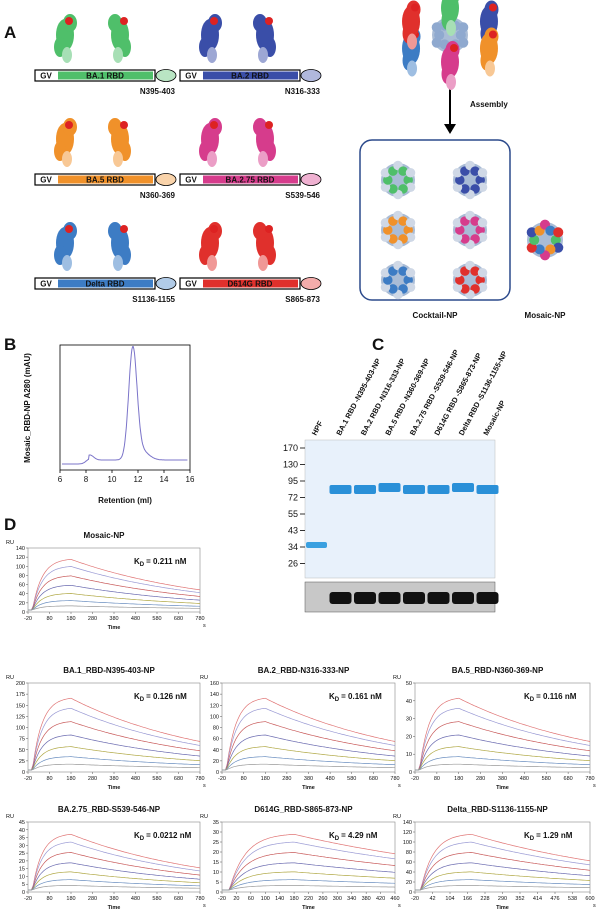 Image resolution: width=600 pixels, height=910 pixels. I want to click on kd-label: KD = 0.126 nM, so click(160, 697).